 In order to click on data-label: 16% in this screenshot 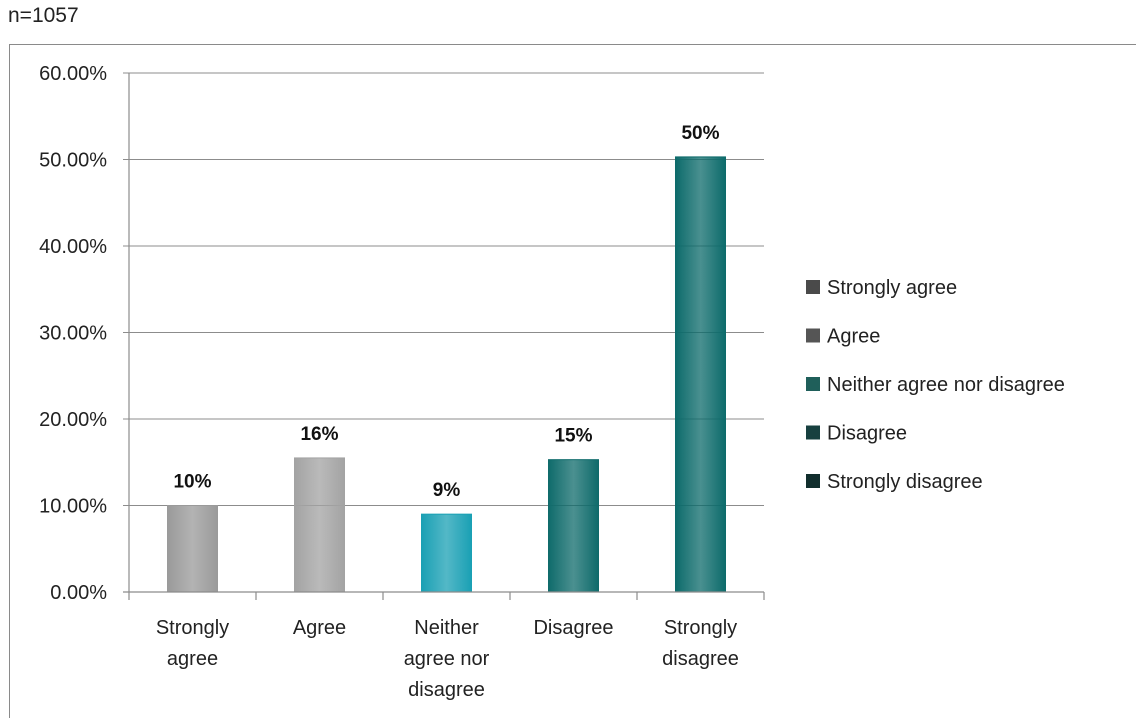, I will do `click(319, 434)`.